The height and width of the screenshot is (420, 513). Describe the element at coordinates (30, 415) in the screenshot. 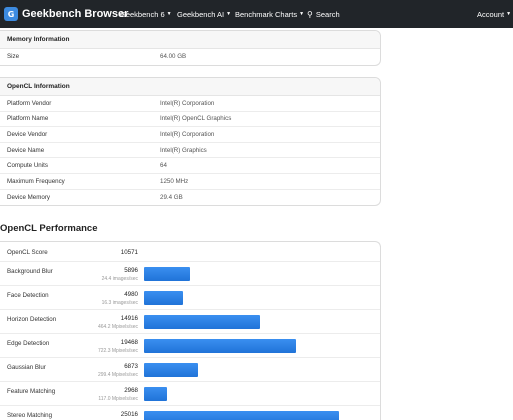

I see `benchmark-name: Stereo Matching` at that location.